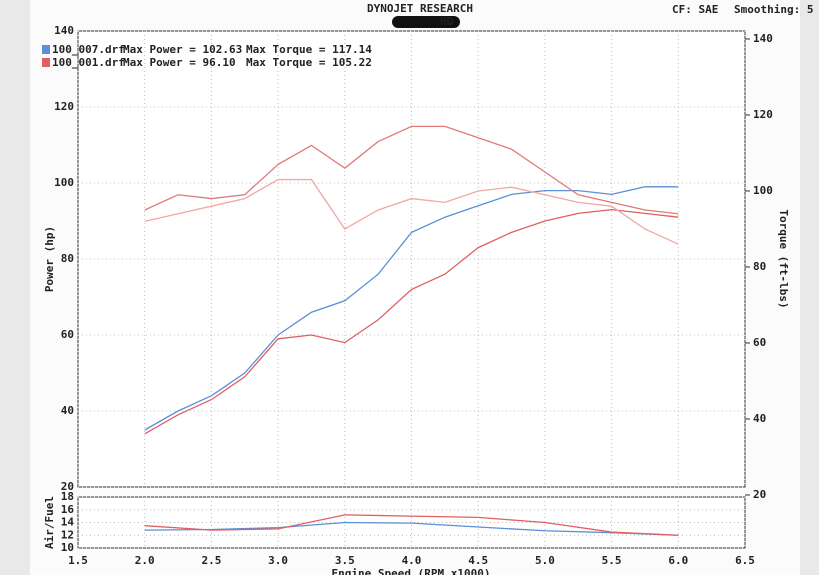  What do you see at coordinates (67, 486) in the screenshot?
I see `y-tick-label: 20` at bounding box center [67, 486].